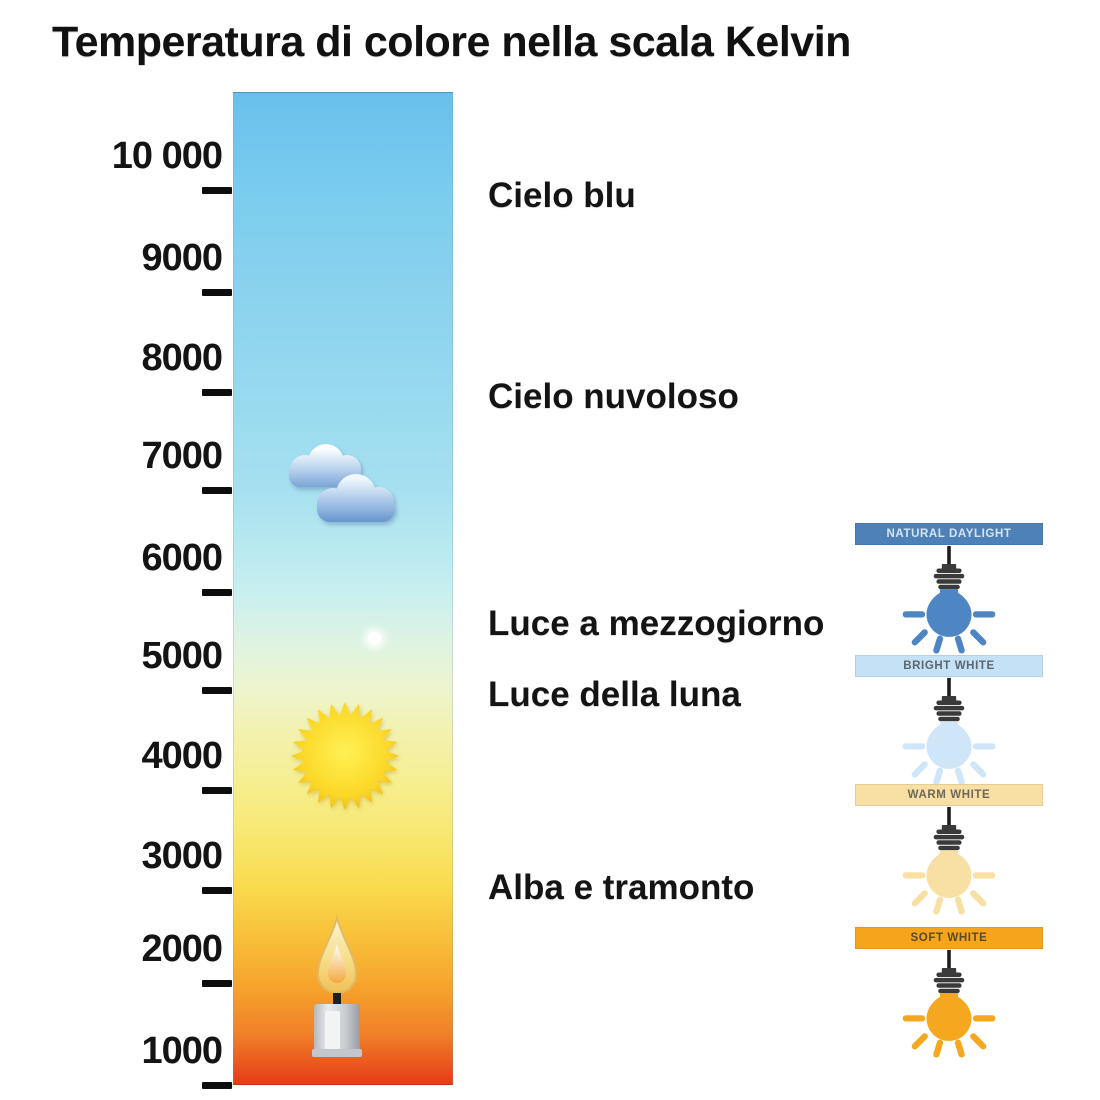  Describe the element at coordinates (182, 456) in the screenshot. I see `scale-tick-label: 7000` at that location.